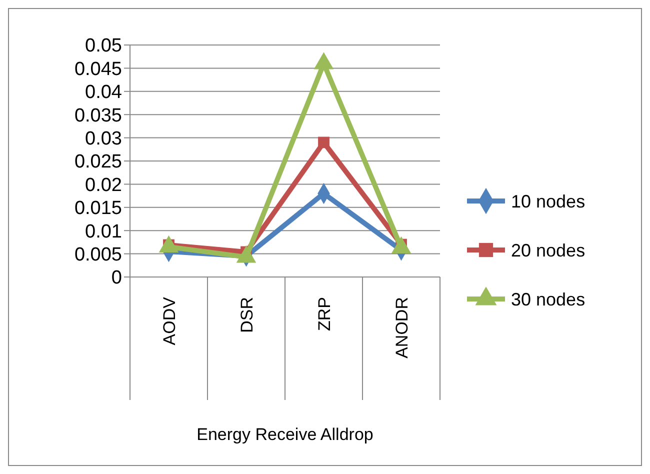 The height and width of the screenshot is (474, 650). What do you see at coordinates (103, 93) in the screenshot?
I see `y-tick-label: 0.04` at bounding box center [103, 93].